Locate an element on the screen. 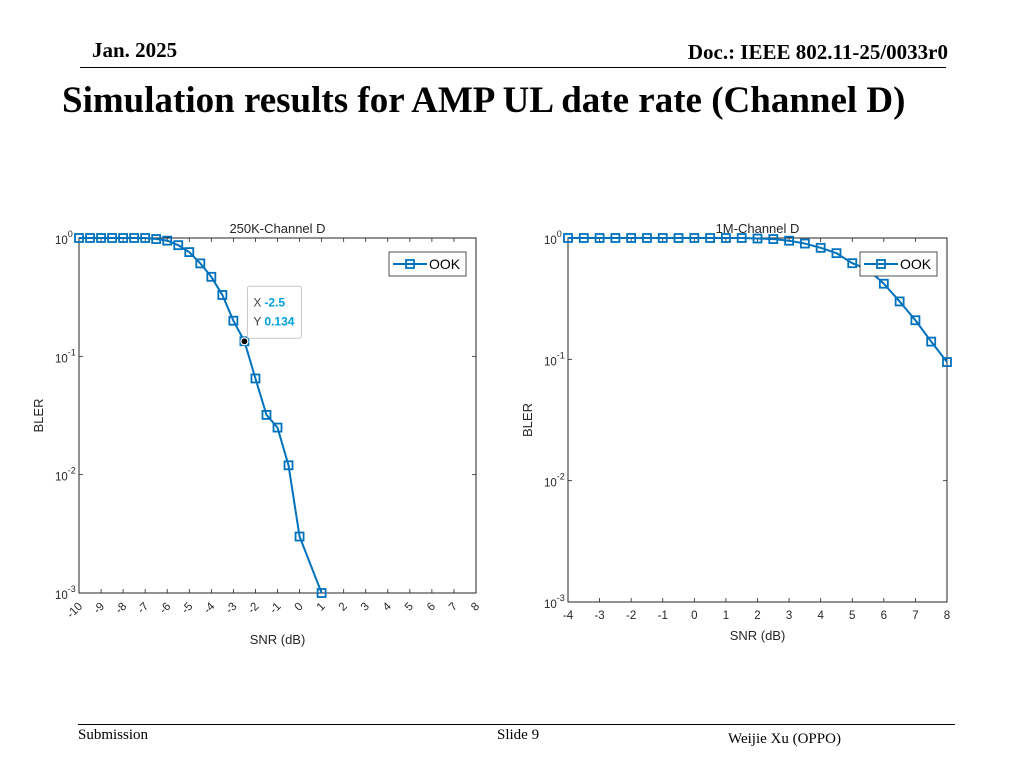  footer-divider is located at coordinates (516, 724).